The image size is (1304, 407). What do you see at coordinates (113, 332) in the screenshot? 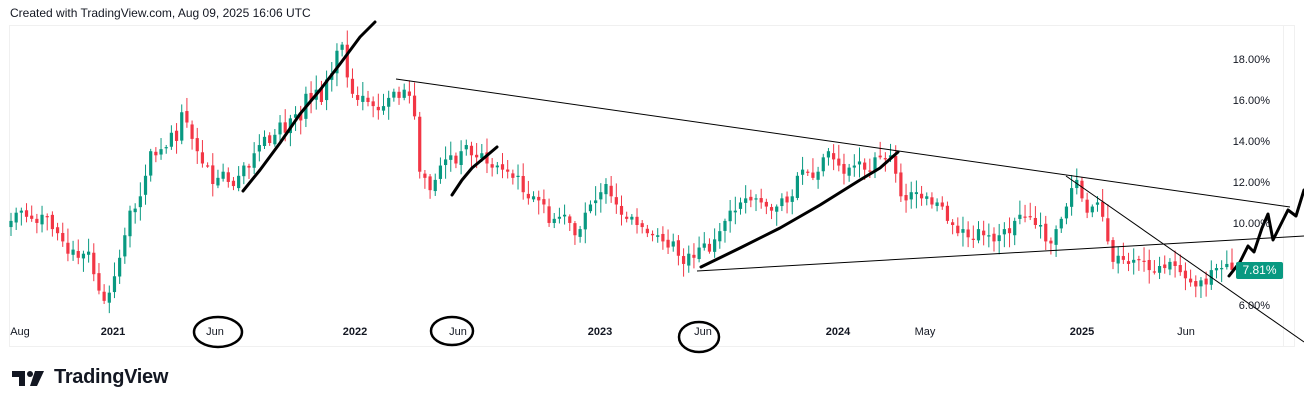
I see `time-axis-label: 2021` at bounding box center [113, 332].